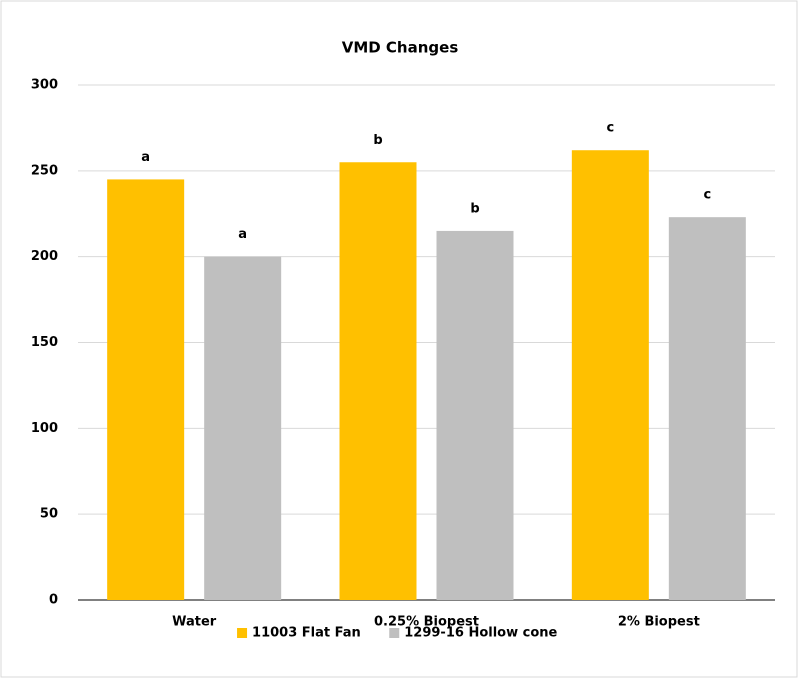  Describe the element at coordinates (426, 622) in the screenshot. I see `x-tick-label: 0.25% Biopest` at that location.